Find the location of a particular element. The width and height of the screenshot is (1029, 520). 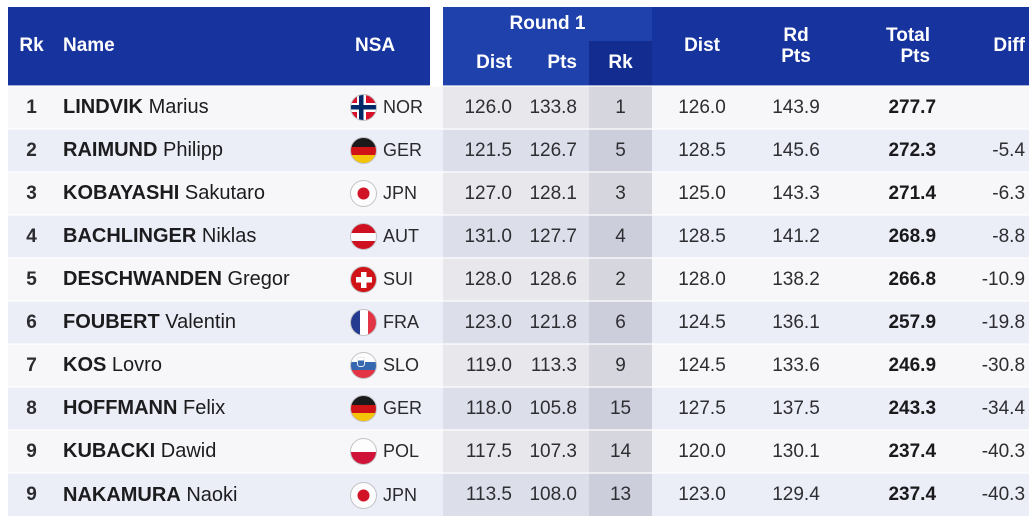

athlete-surname: KOS is located at coordinates (85, 365).